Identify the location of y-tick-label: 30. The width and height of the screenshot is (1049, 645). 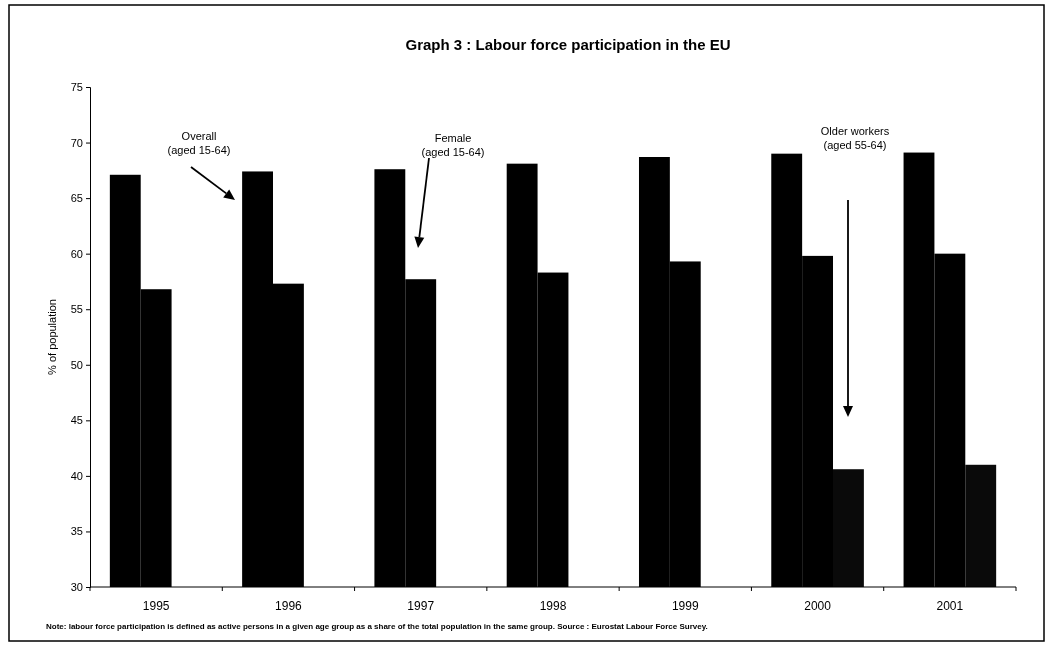
(76, 587).